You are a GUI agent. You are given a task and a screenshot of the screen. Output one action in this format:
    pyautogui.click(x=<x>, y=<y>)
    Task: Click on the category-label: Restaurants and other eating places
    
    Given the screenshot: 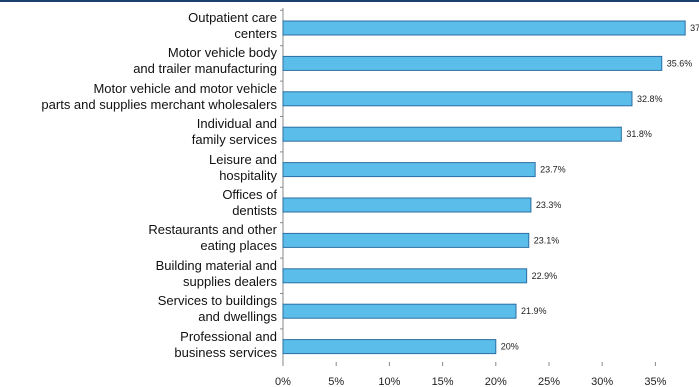 What is the action you would take?
    pyautogui.click(x=212, y=238)
    